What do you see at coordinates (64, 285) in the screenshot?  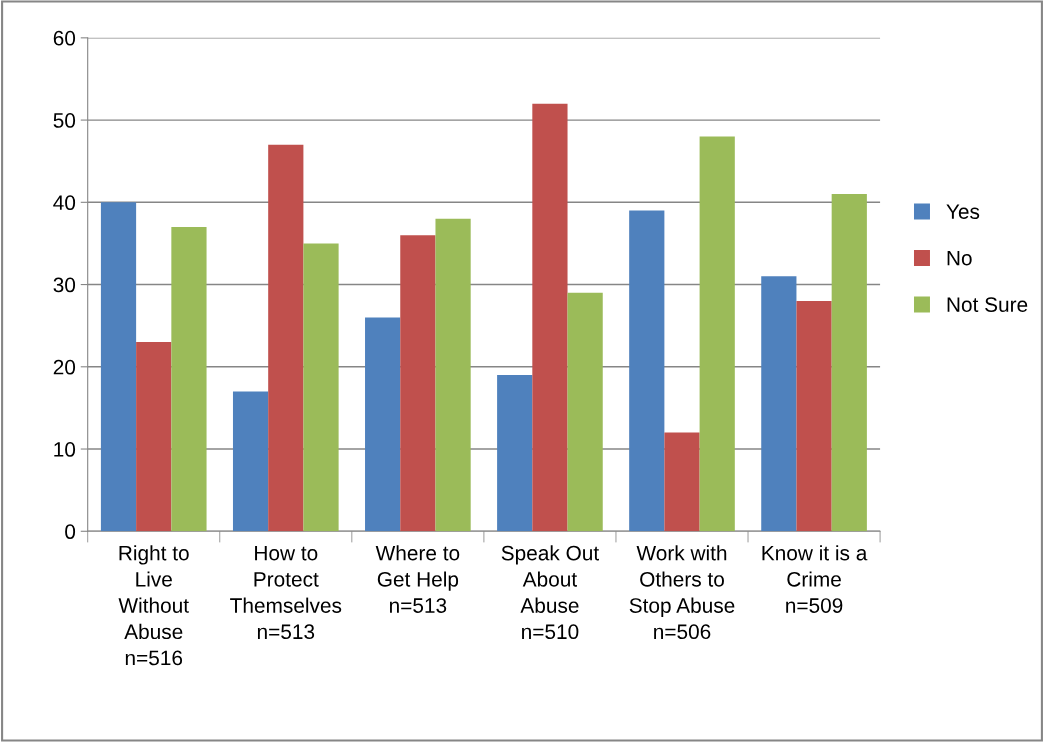 I see `y-tick-label: 30` at bounding box center [64, 285].